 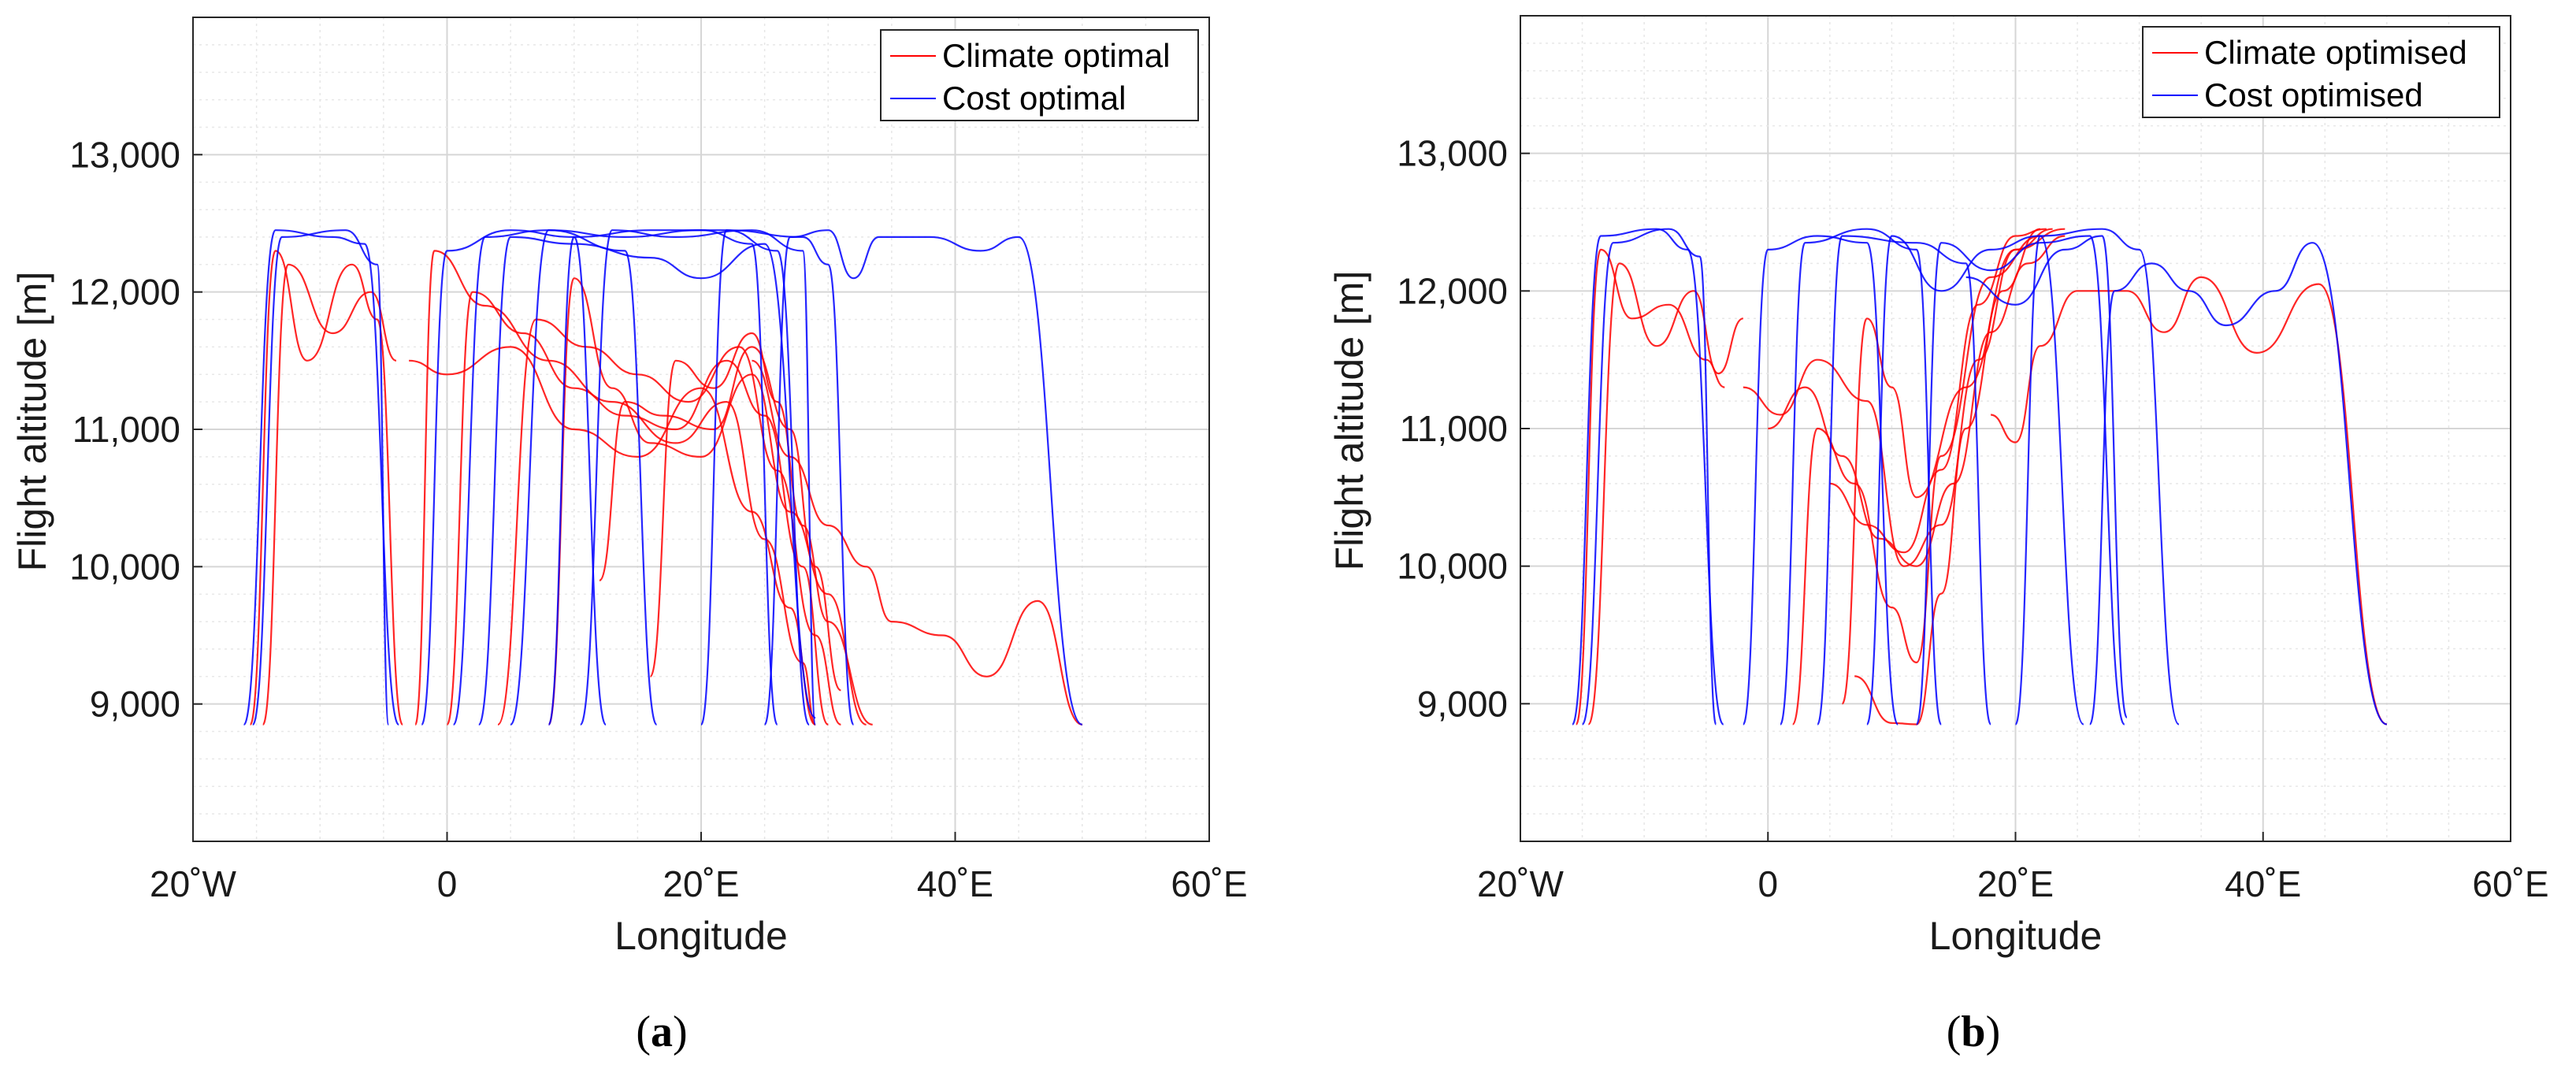 What do you see at coordinates (2335, 52) in the screenshot?
I see `legend-label: Climate optimised` at bounding box center [2335, 52].